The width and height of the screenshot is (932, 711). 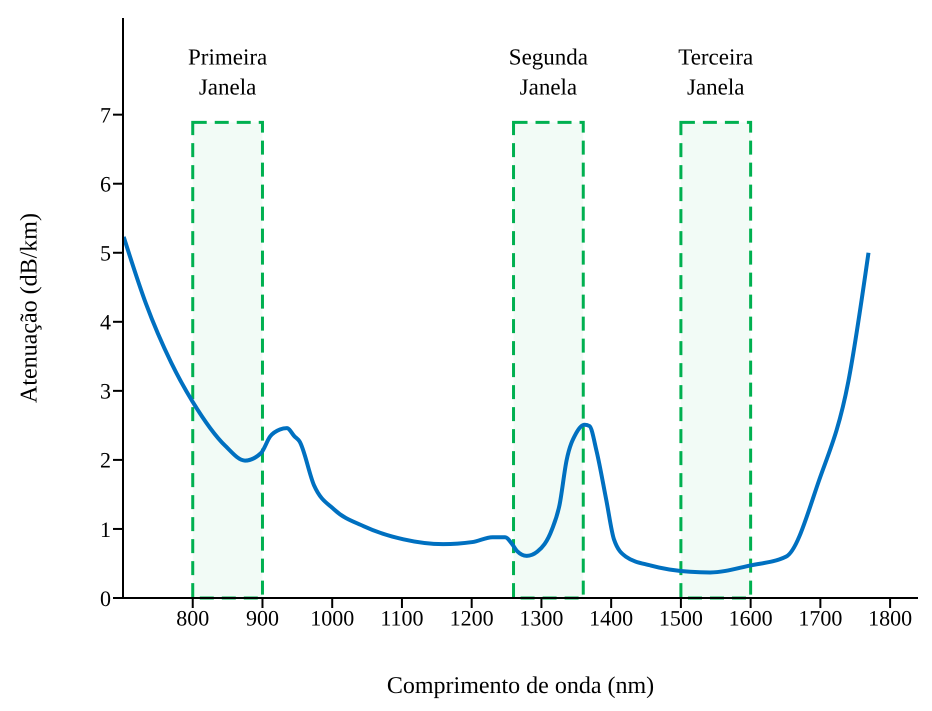 I want to click on band-label: Primeira Janela, so click(x=228, y=72).